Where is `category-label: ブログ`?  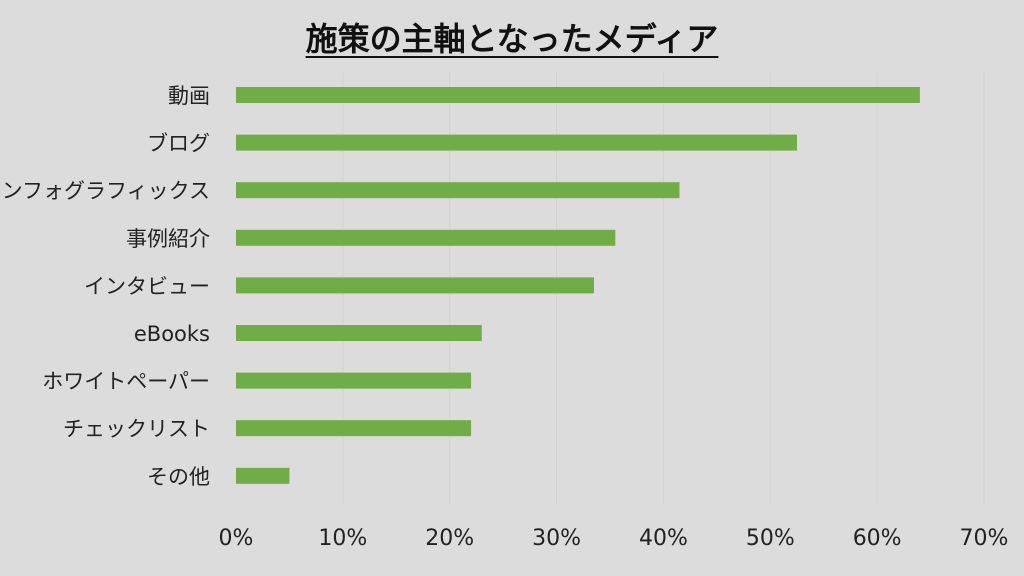
category-label: ブログ is located at coordinates (178, 144).